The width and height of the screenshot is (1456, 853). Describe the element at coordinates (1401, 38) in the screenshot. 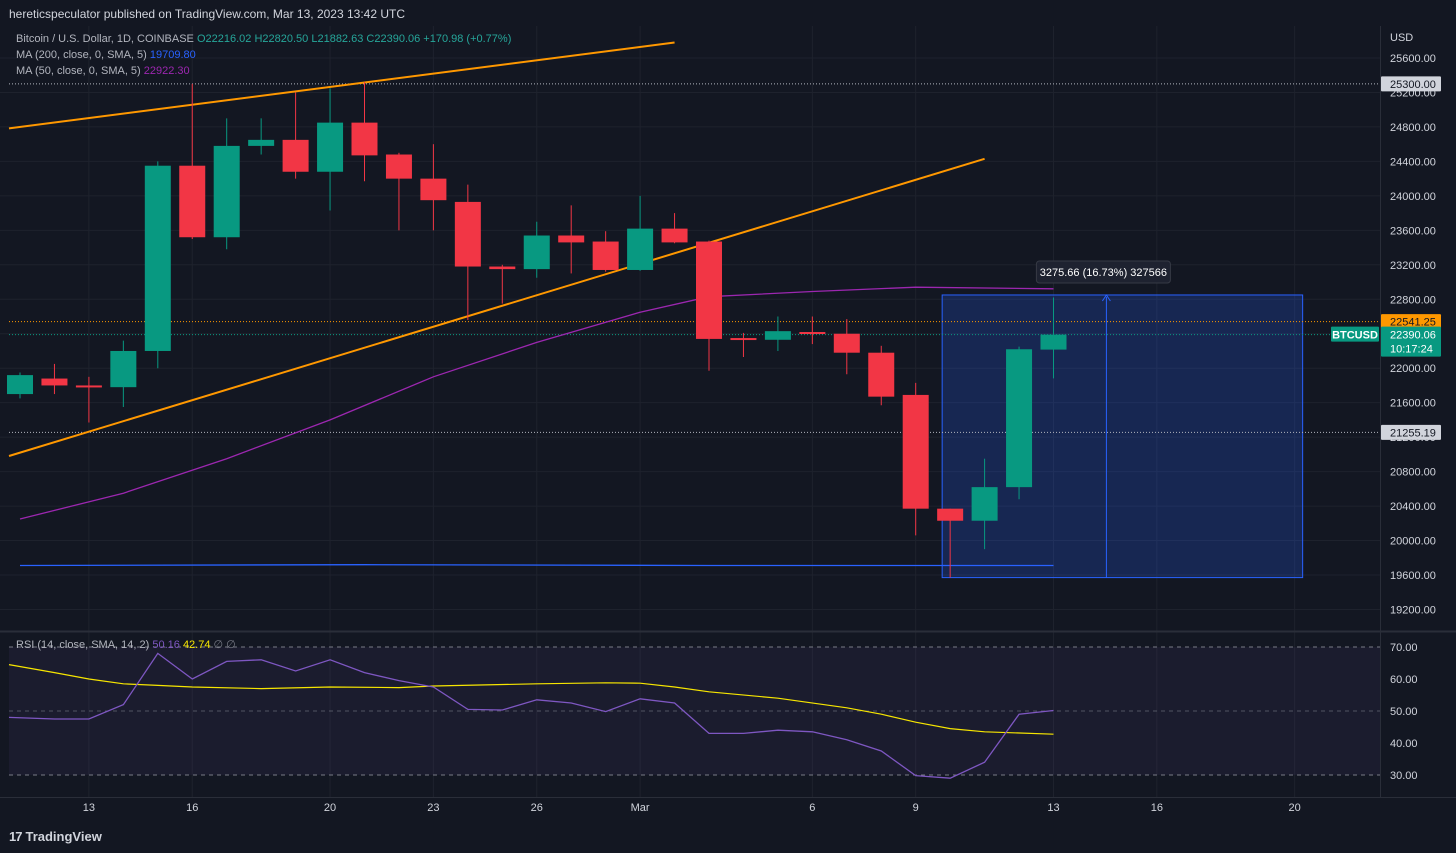

I see `currency-label: USD` at that location.